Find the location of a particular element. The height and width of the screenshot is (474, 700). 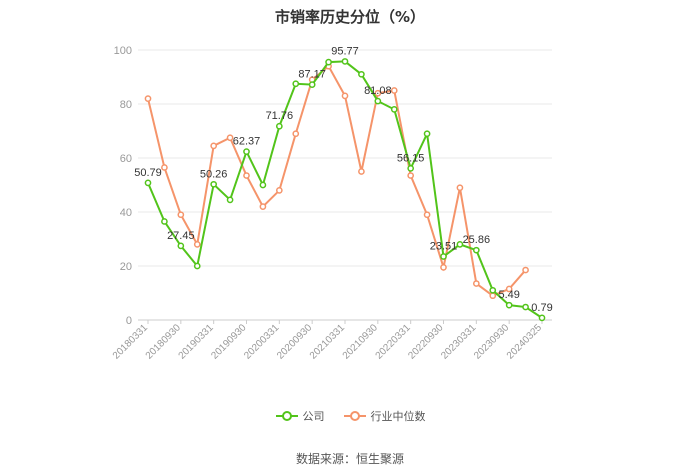

data-label: 27.45 is located at coordinates (181, 236).